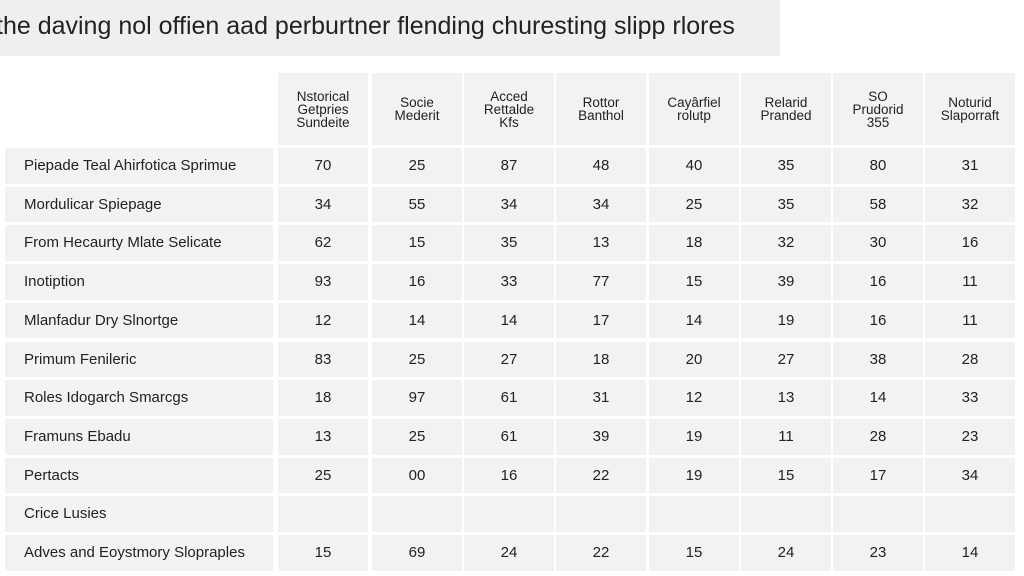 Image resolution: width=1024 pixels, height=576 pixels. I want to click on cell-value: 39, so click(601, 436).